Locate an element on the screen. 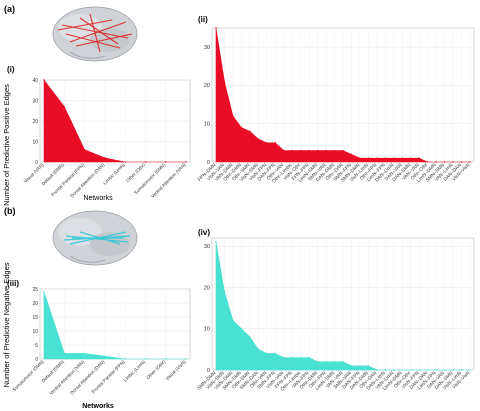 The image size is (480, 411). xlabel-networks-top: Networks is located at coordinates (98, 198).